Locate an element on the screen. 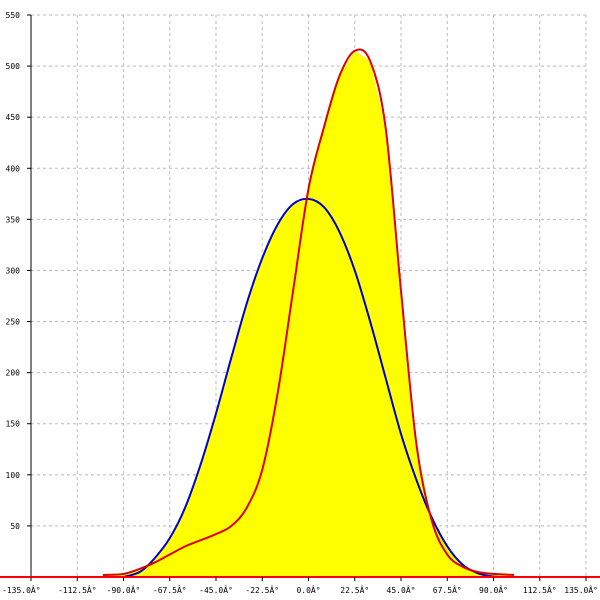 The height and width of the screenshot is (600, 600). y-tick-label: 350 is located at coordinates (13, 219).